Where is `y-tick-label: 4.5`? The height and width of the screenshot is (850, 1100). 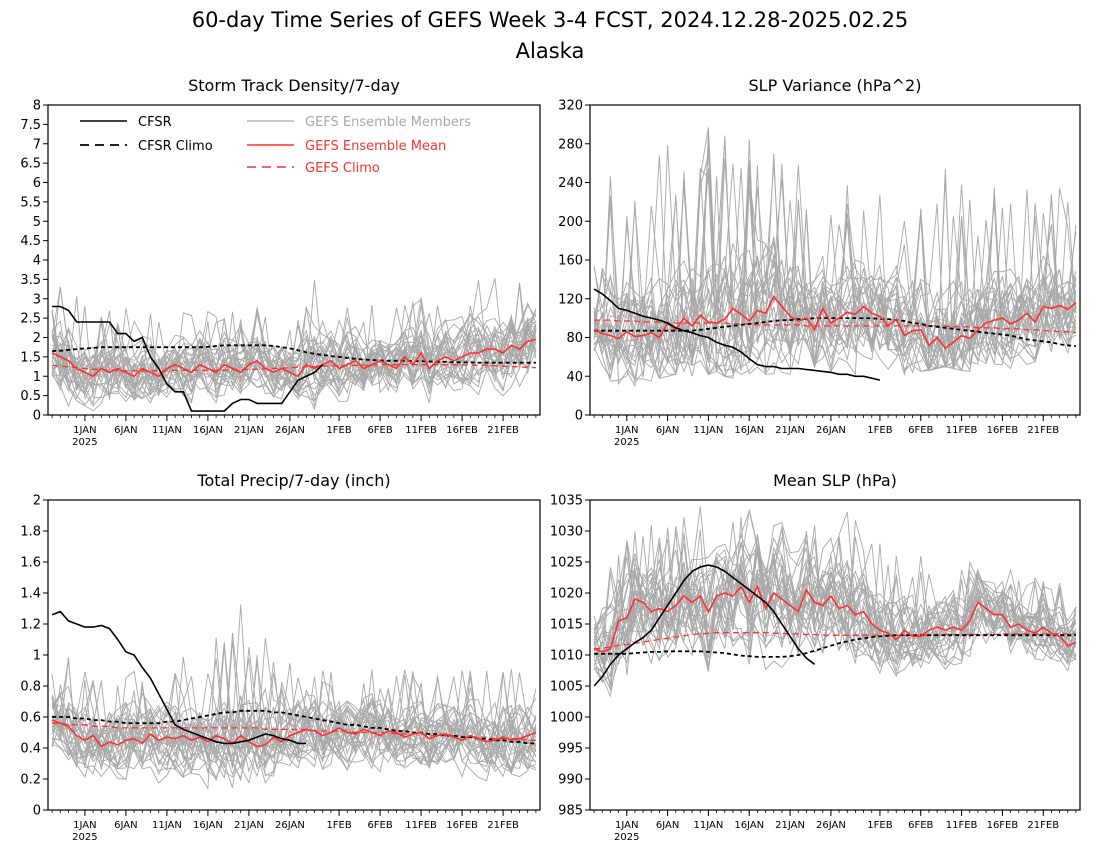 y-tick-label: 4.5 is located at coordinates (30, 241).